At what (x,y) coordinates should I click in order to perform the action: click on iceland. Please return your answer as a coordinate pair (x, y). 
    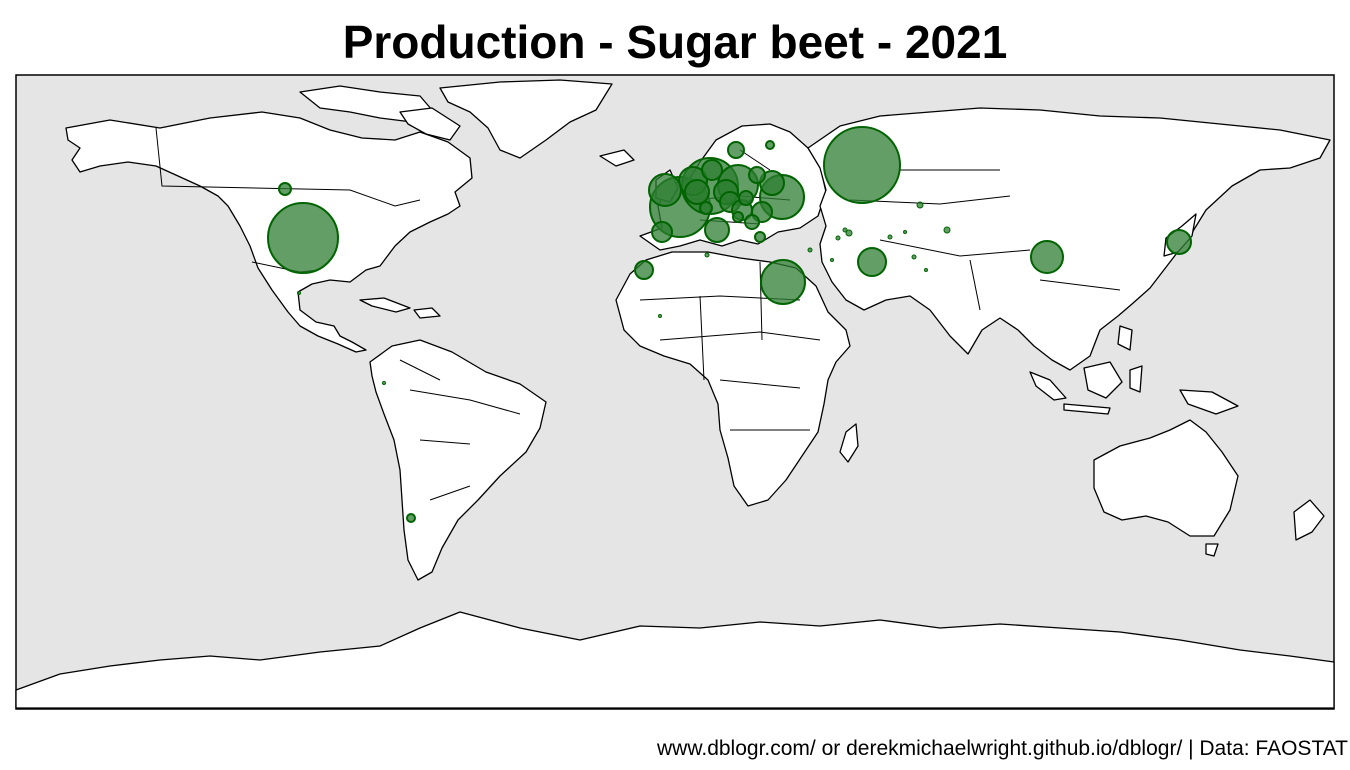
    Looking at the image, I should click on (617, 158).